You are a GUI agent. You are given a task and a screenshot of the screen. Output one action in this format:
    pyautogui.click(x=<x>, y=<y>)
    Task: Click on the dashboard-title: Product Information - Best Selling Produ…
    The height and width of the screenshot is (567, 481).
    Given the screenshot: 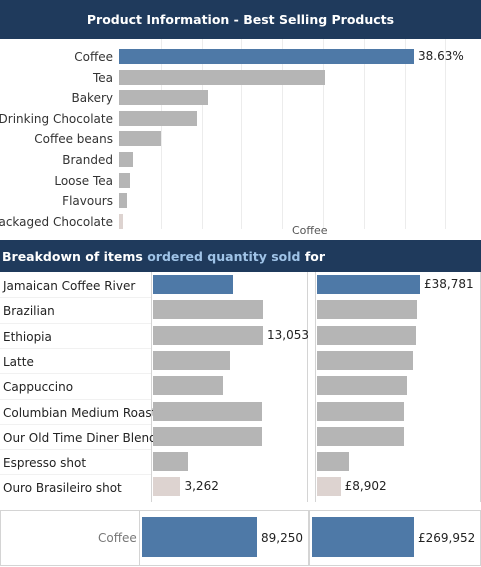 What is the action you would take?
    pyautogui.click(x=240, y=19)
    